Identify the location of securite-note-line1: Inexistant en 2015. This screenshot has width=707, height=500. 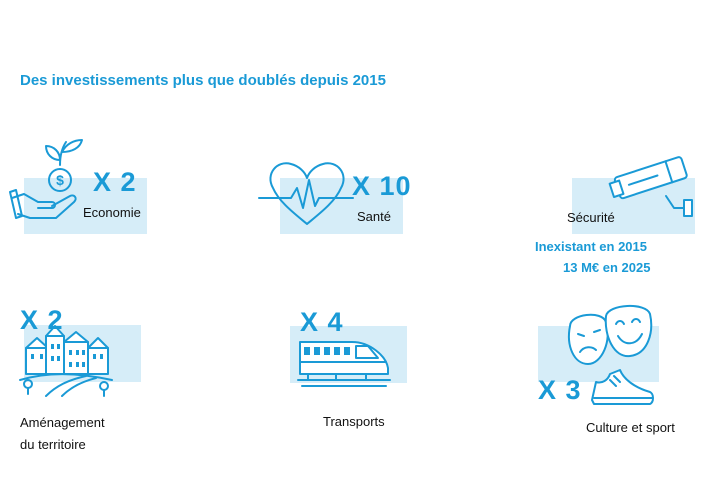
(591, 246).